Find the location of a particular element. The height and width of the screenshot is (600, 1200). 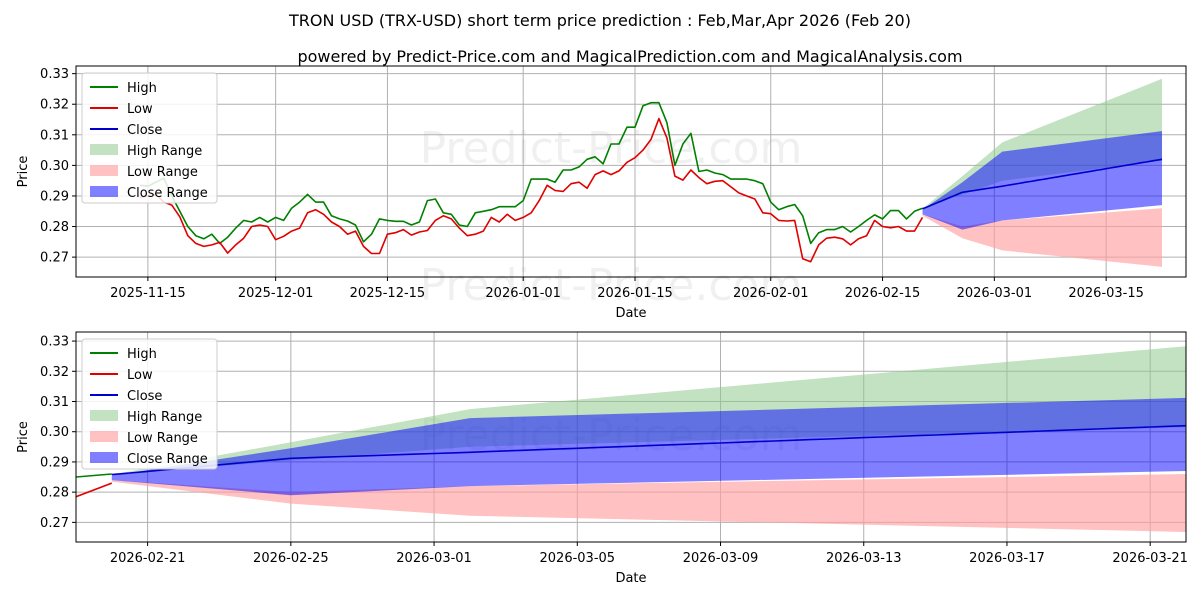

x-tick-label: 2026-03-13 is located at coordinates (864, 558).